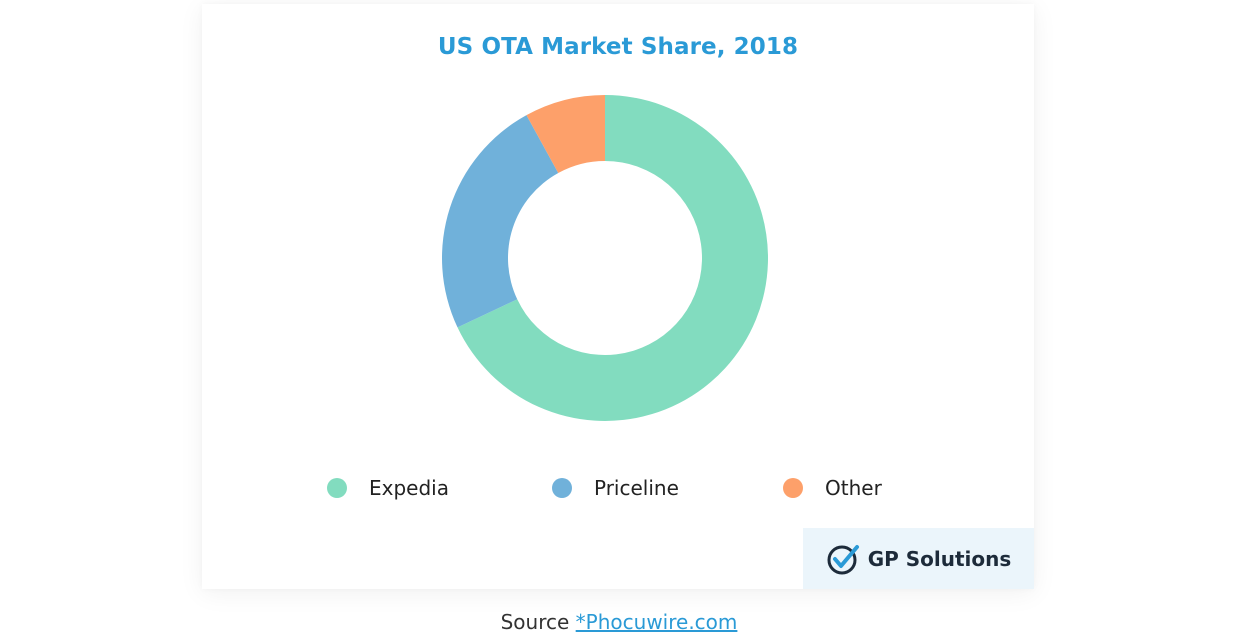 The height and width of the screenshot is (644, 1238). Describe the element at coordinates (535, 622) in the screenshot. I see `source-label: Source` at that location.